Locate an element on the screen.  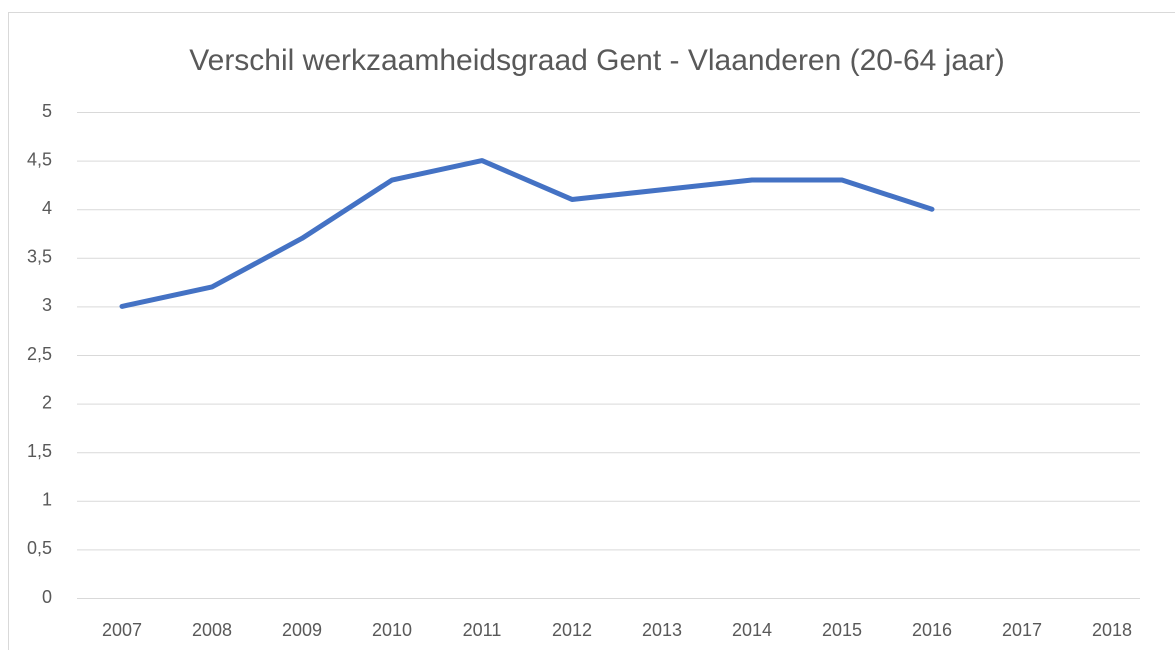
x-tick-label: 2014 is located at coordinates (752, 630).